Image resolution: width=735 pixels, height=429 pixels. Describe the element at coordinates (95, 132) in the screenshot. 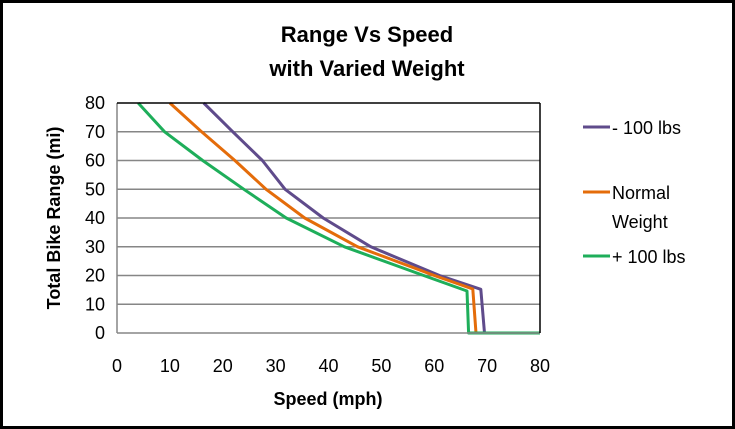

I see `y-tick-label: 70` at that location.